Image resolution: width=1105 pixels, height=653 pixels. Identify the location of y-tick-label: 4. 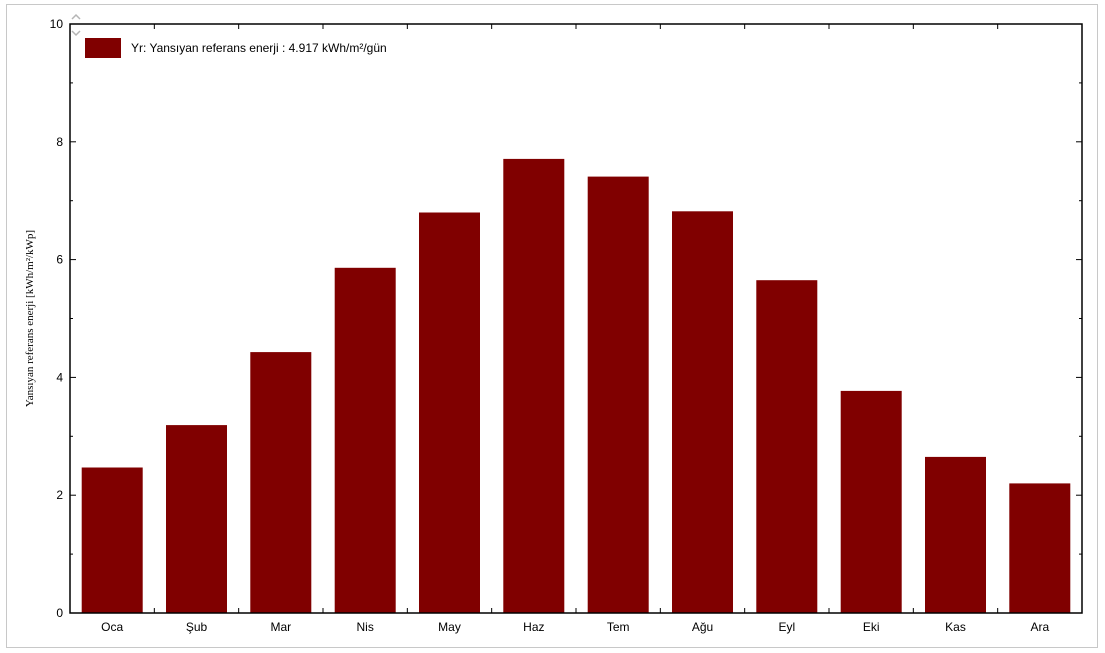
(59, 377).